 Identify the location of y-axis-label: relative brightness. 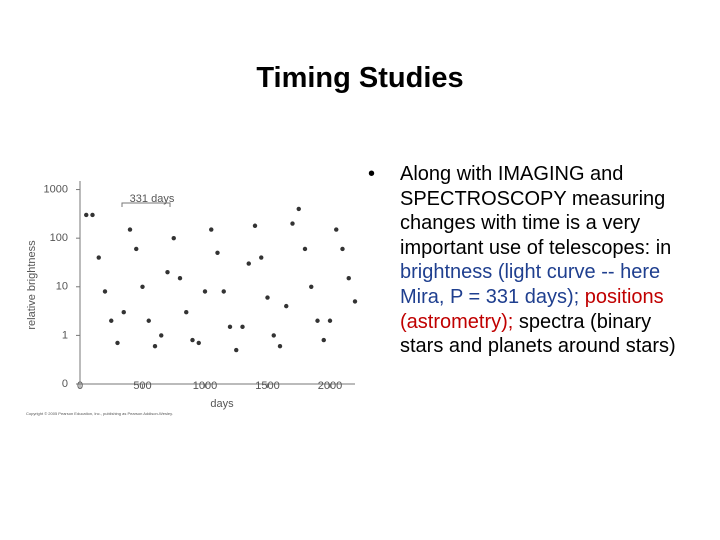
(32, 285).